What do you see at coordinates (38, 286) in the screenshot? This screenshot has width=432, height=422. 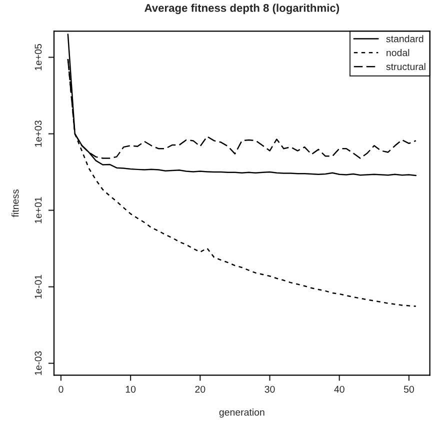 I see `y-tick-label: 1e-01` at bounding box center [38, 286].